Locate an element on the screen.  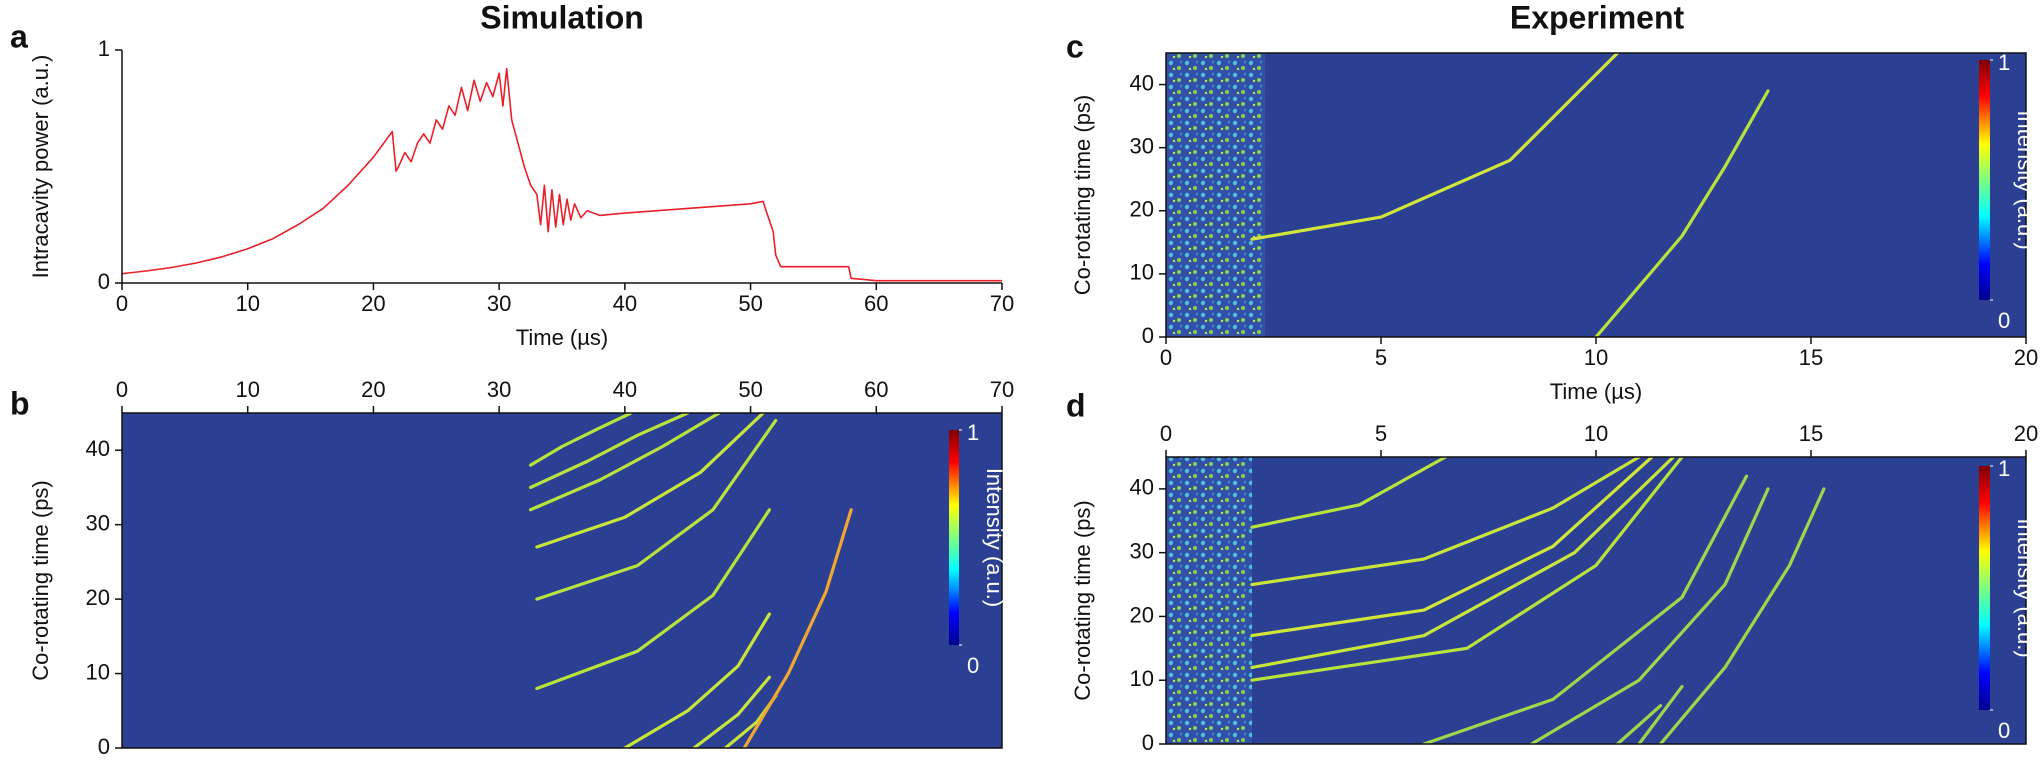
panel-letter: a is located at coordinates (19, 36).